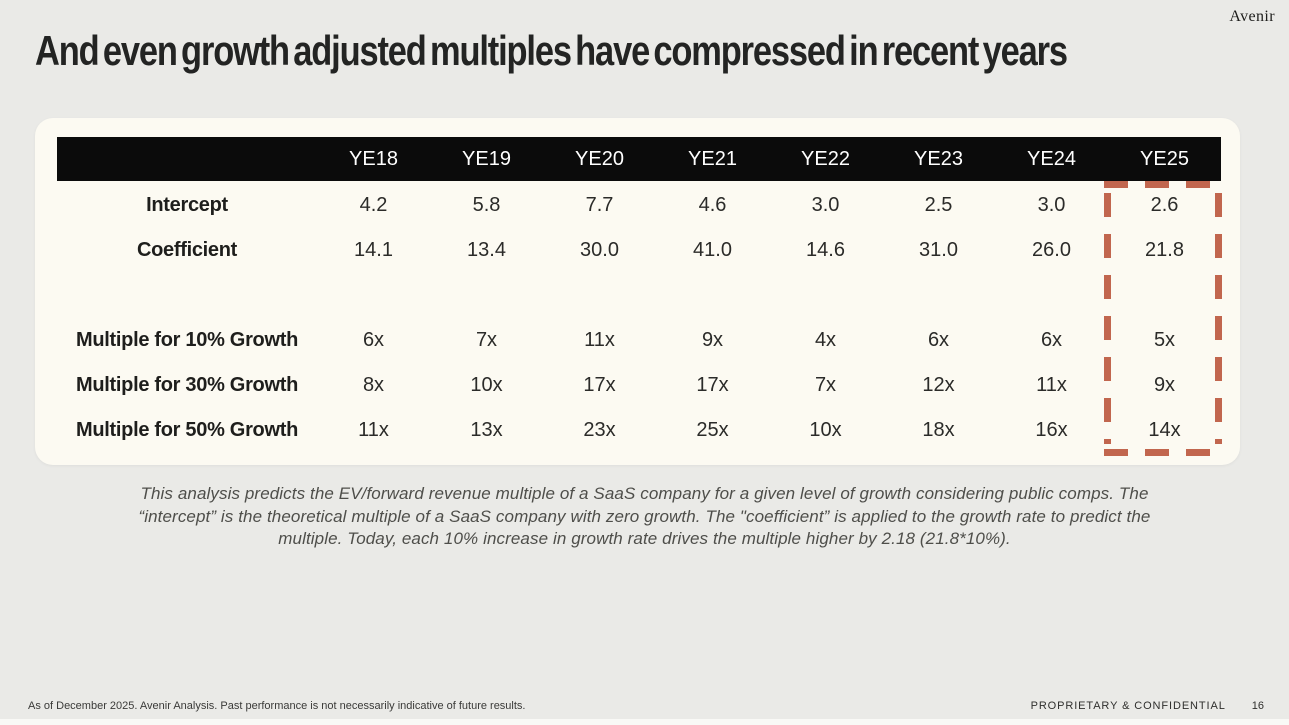  Describe the element at coordinates (825, 340) in the screenshot. I see `table-cell: 4x` at that location.